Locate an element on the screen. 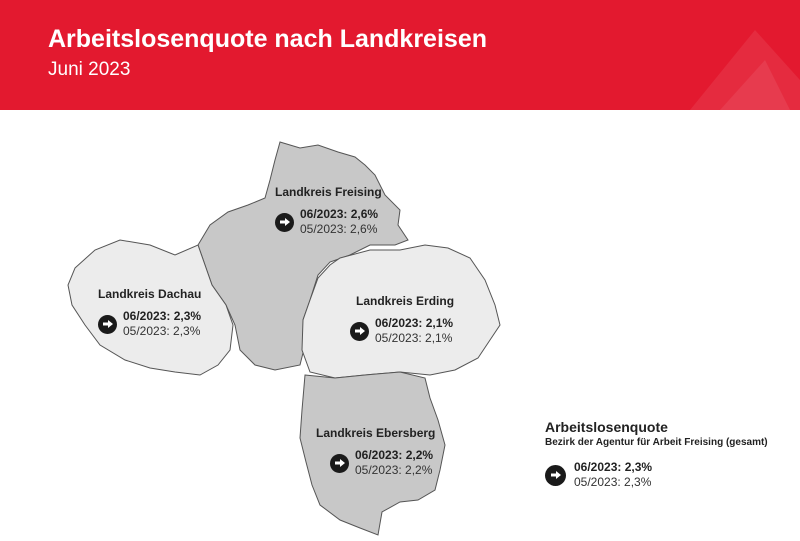 The height and width of the screenshot is (541, 800). region-erding is located at coordinates (401, 311).